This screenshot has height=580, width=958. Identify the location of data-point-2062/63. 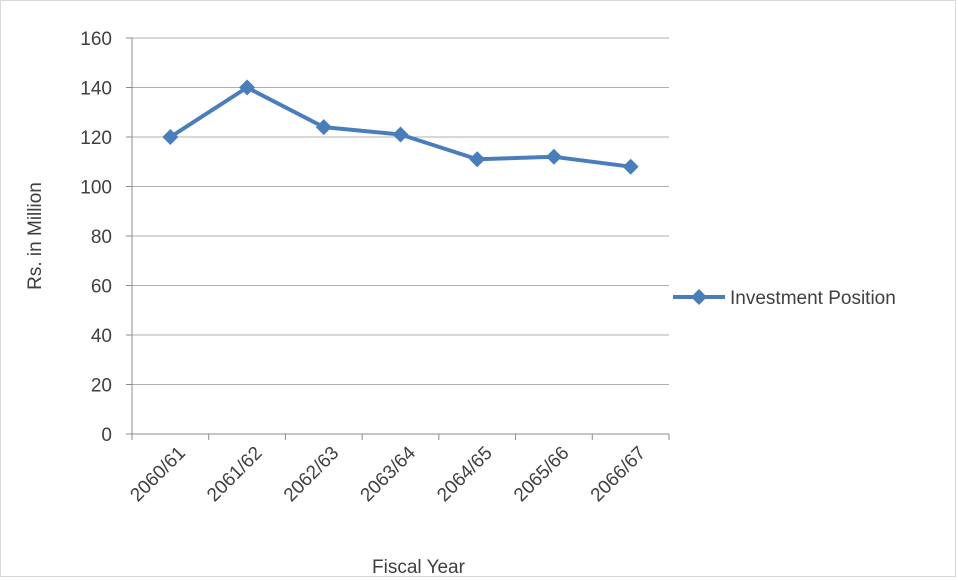
(323, 127).